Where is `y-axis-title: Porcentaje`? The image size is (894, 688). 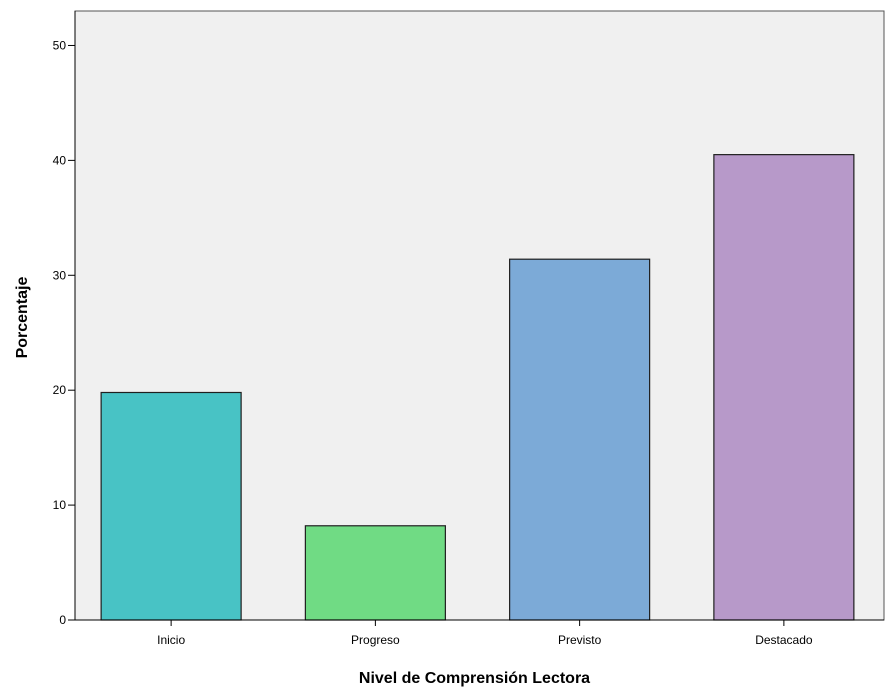 y-axis-title: Porcentaje is located at coordinates (22, 317).